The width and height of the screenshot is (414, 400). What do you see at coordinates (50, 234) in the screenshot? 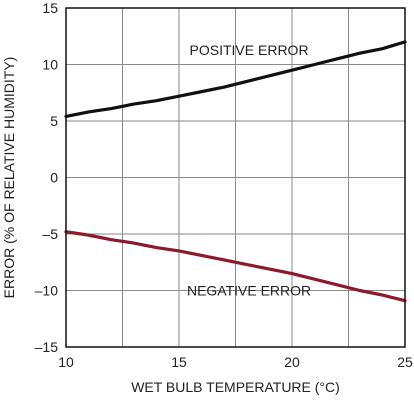
I see `y-tick-label: –5` at bounding box center [50, 234].